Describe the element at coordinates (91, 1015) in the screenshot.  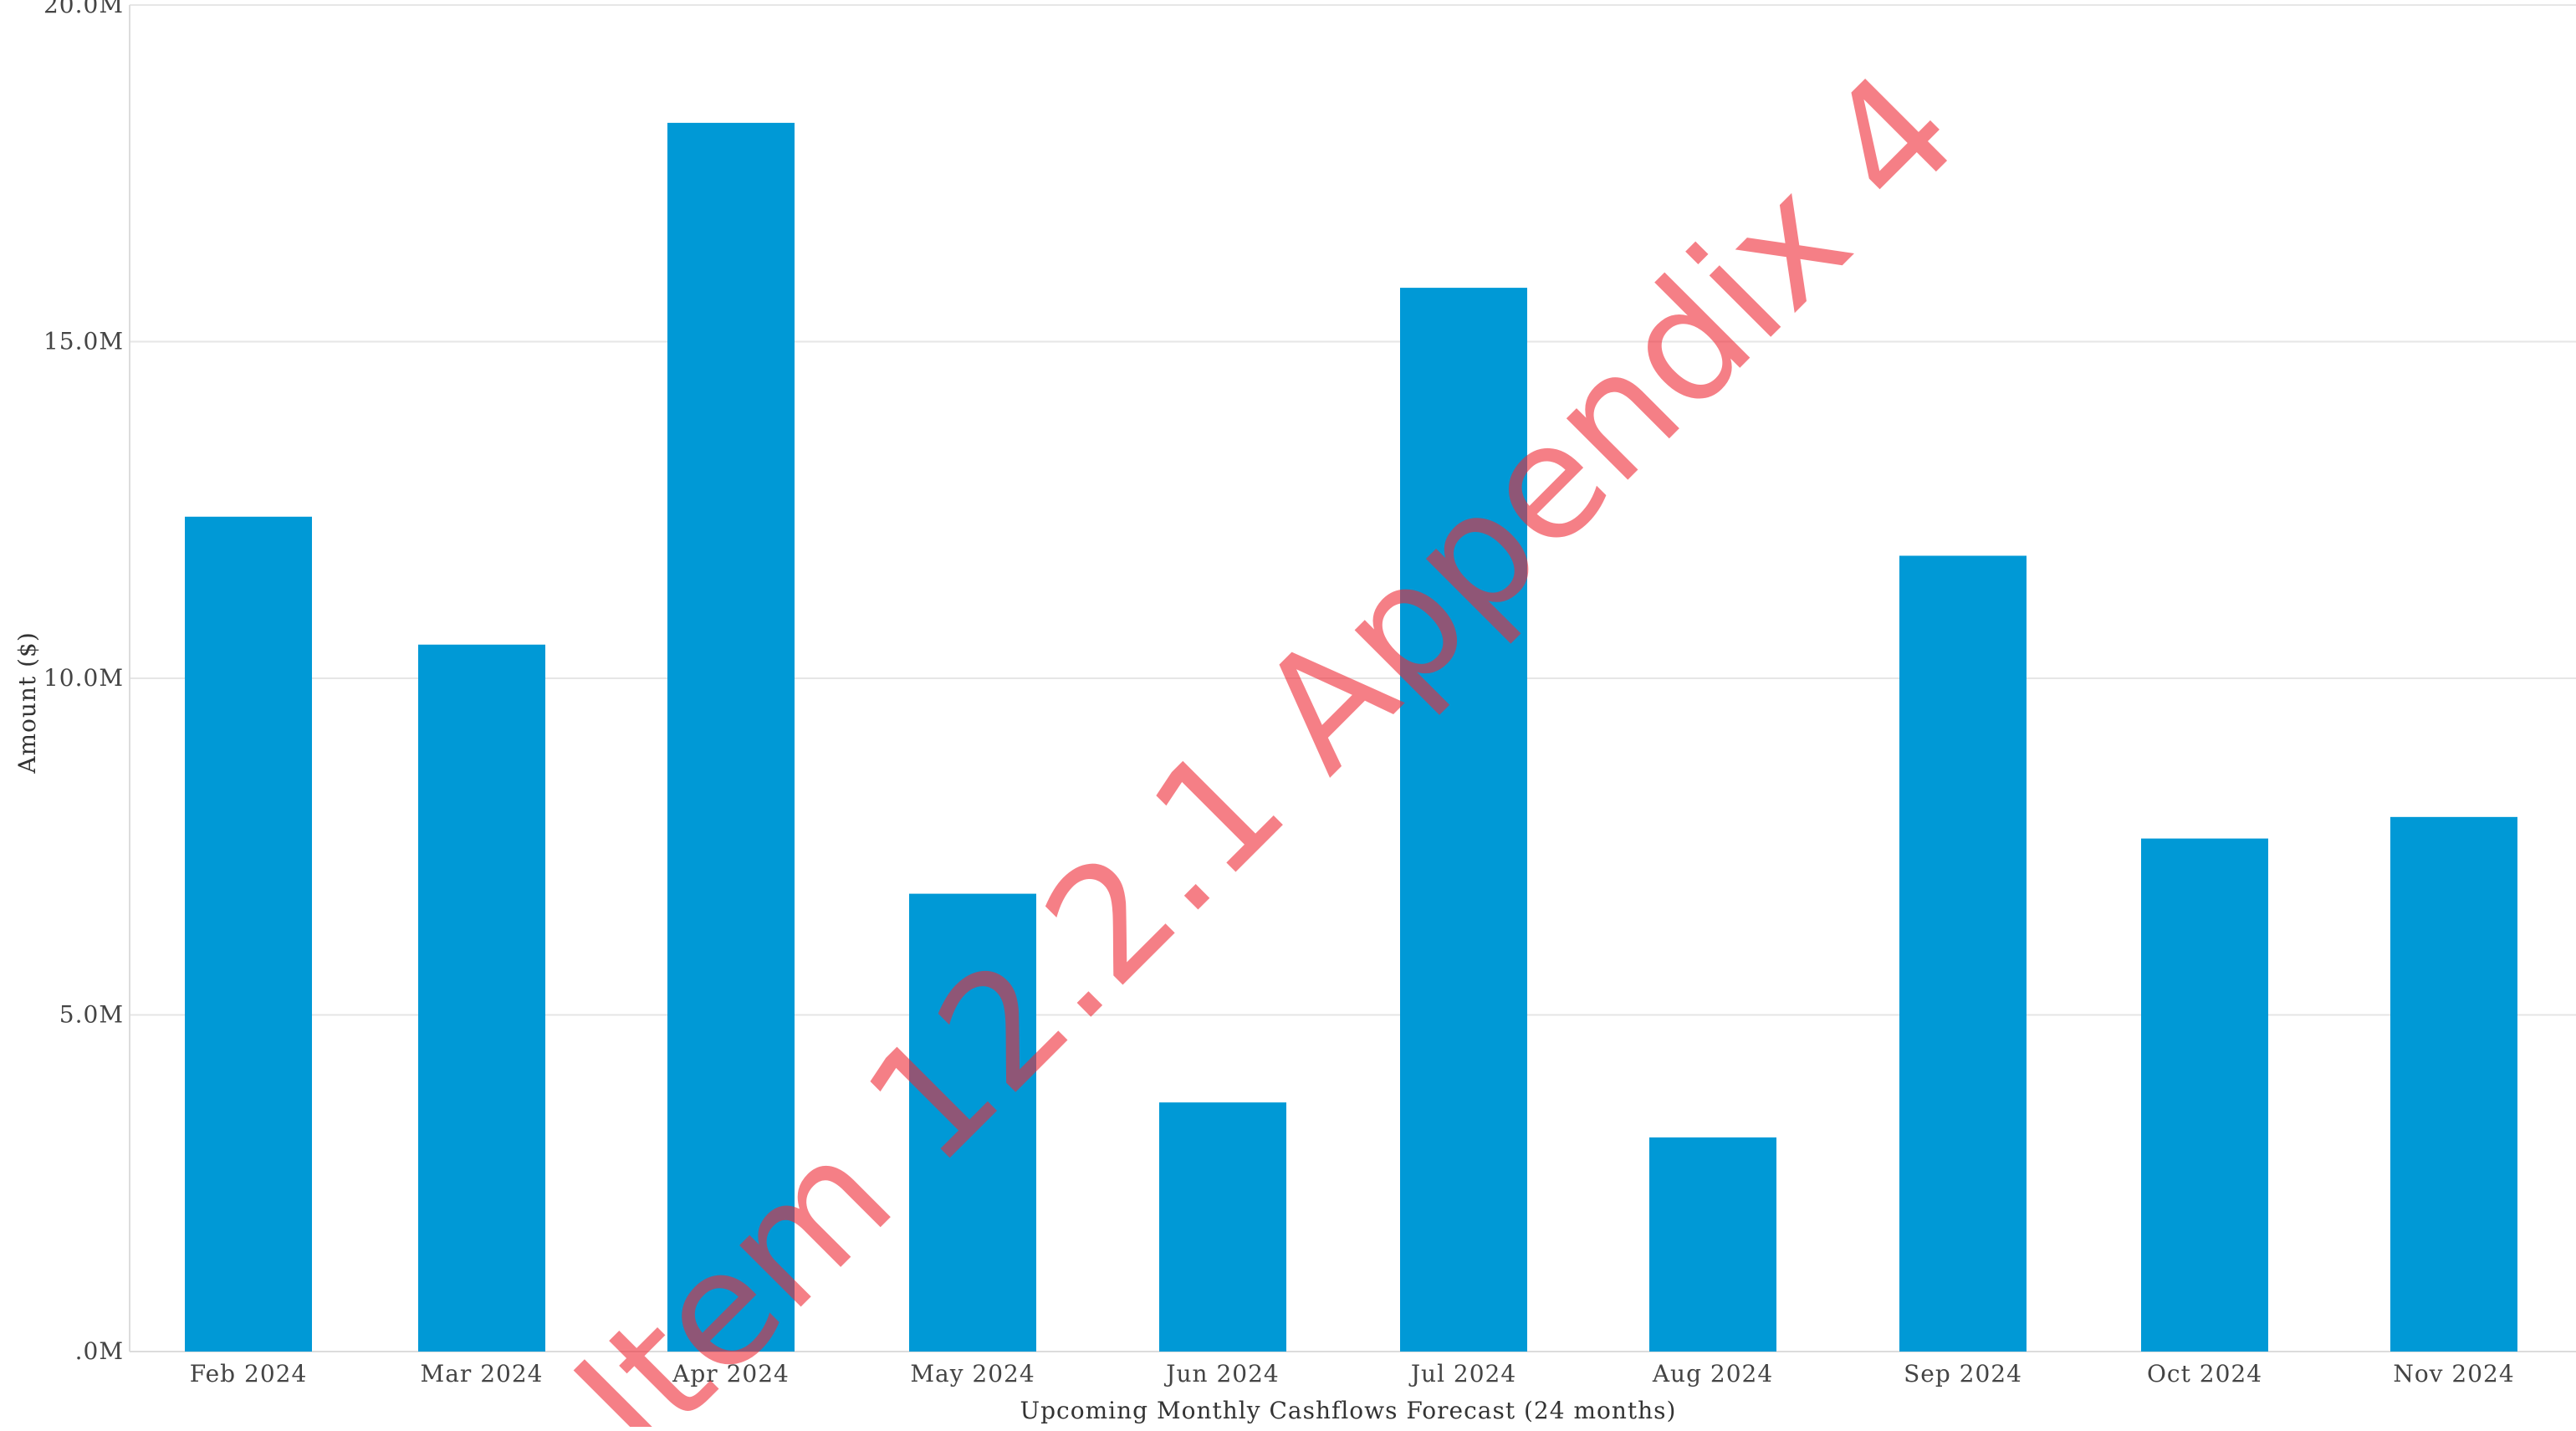
I see `y-tick-label: 5.0M` at that location.